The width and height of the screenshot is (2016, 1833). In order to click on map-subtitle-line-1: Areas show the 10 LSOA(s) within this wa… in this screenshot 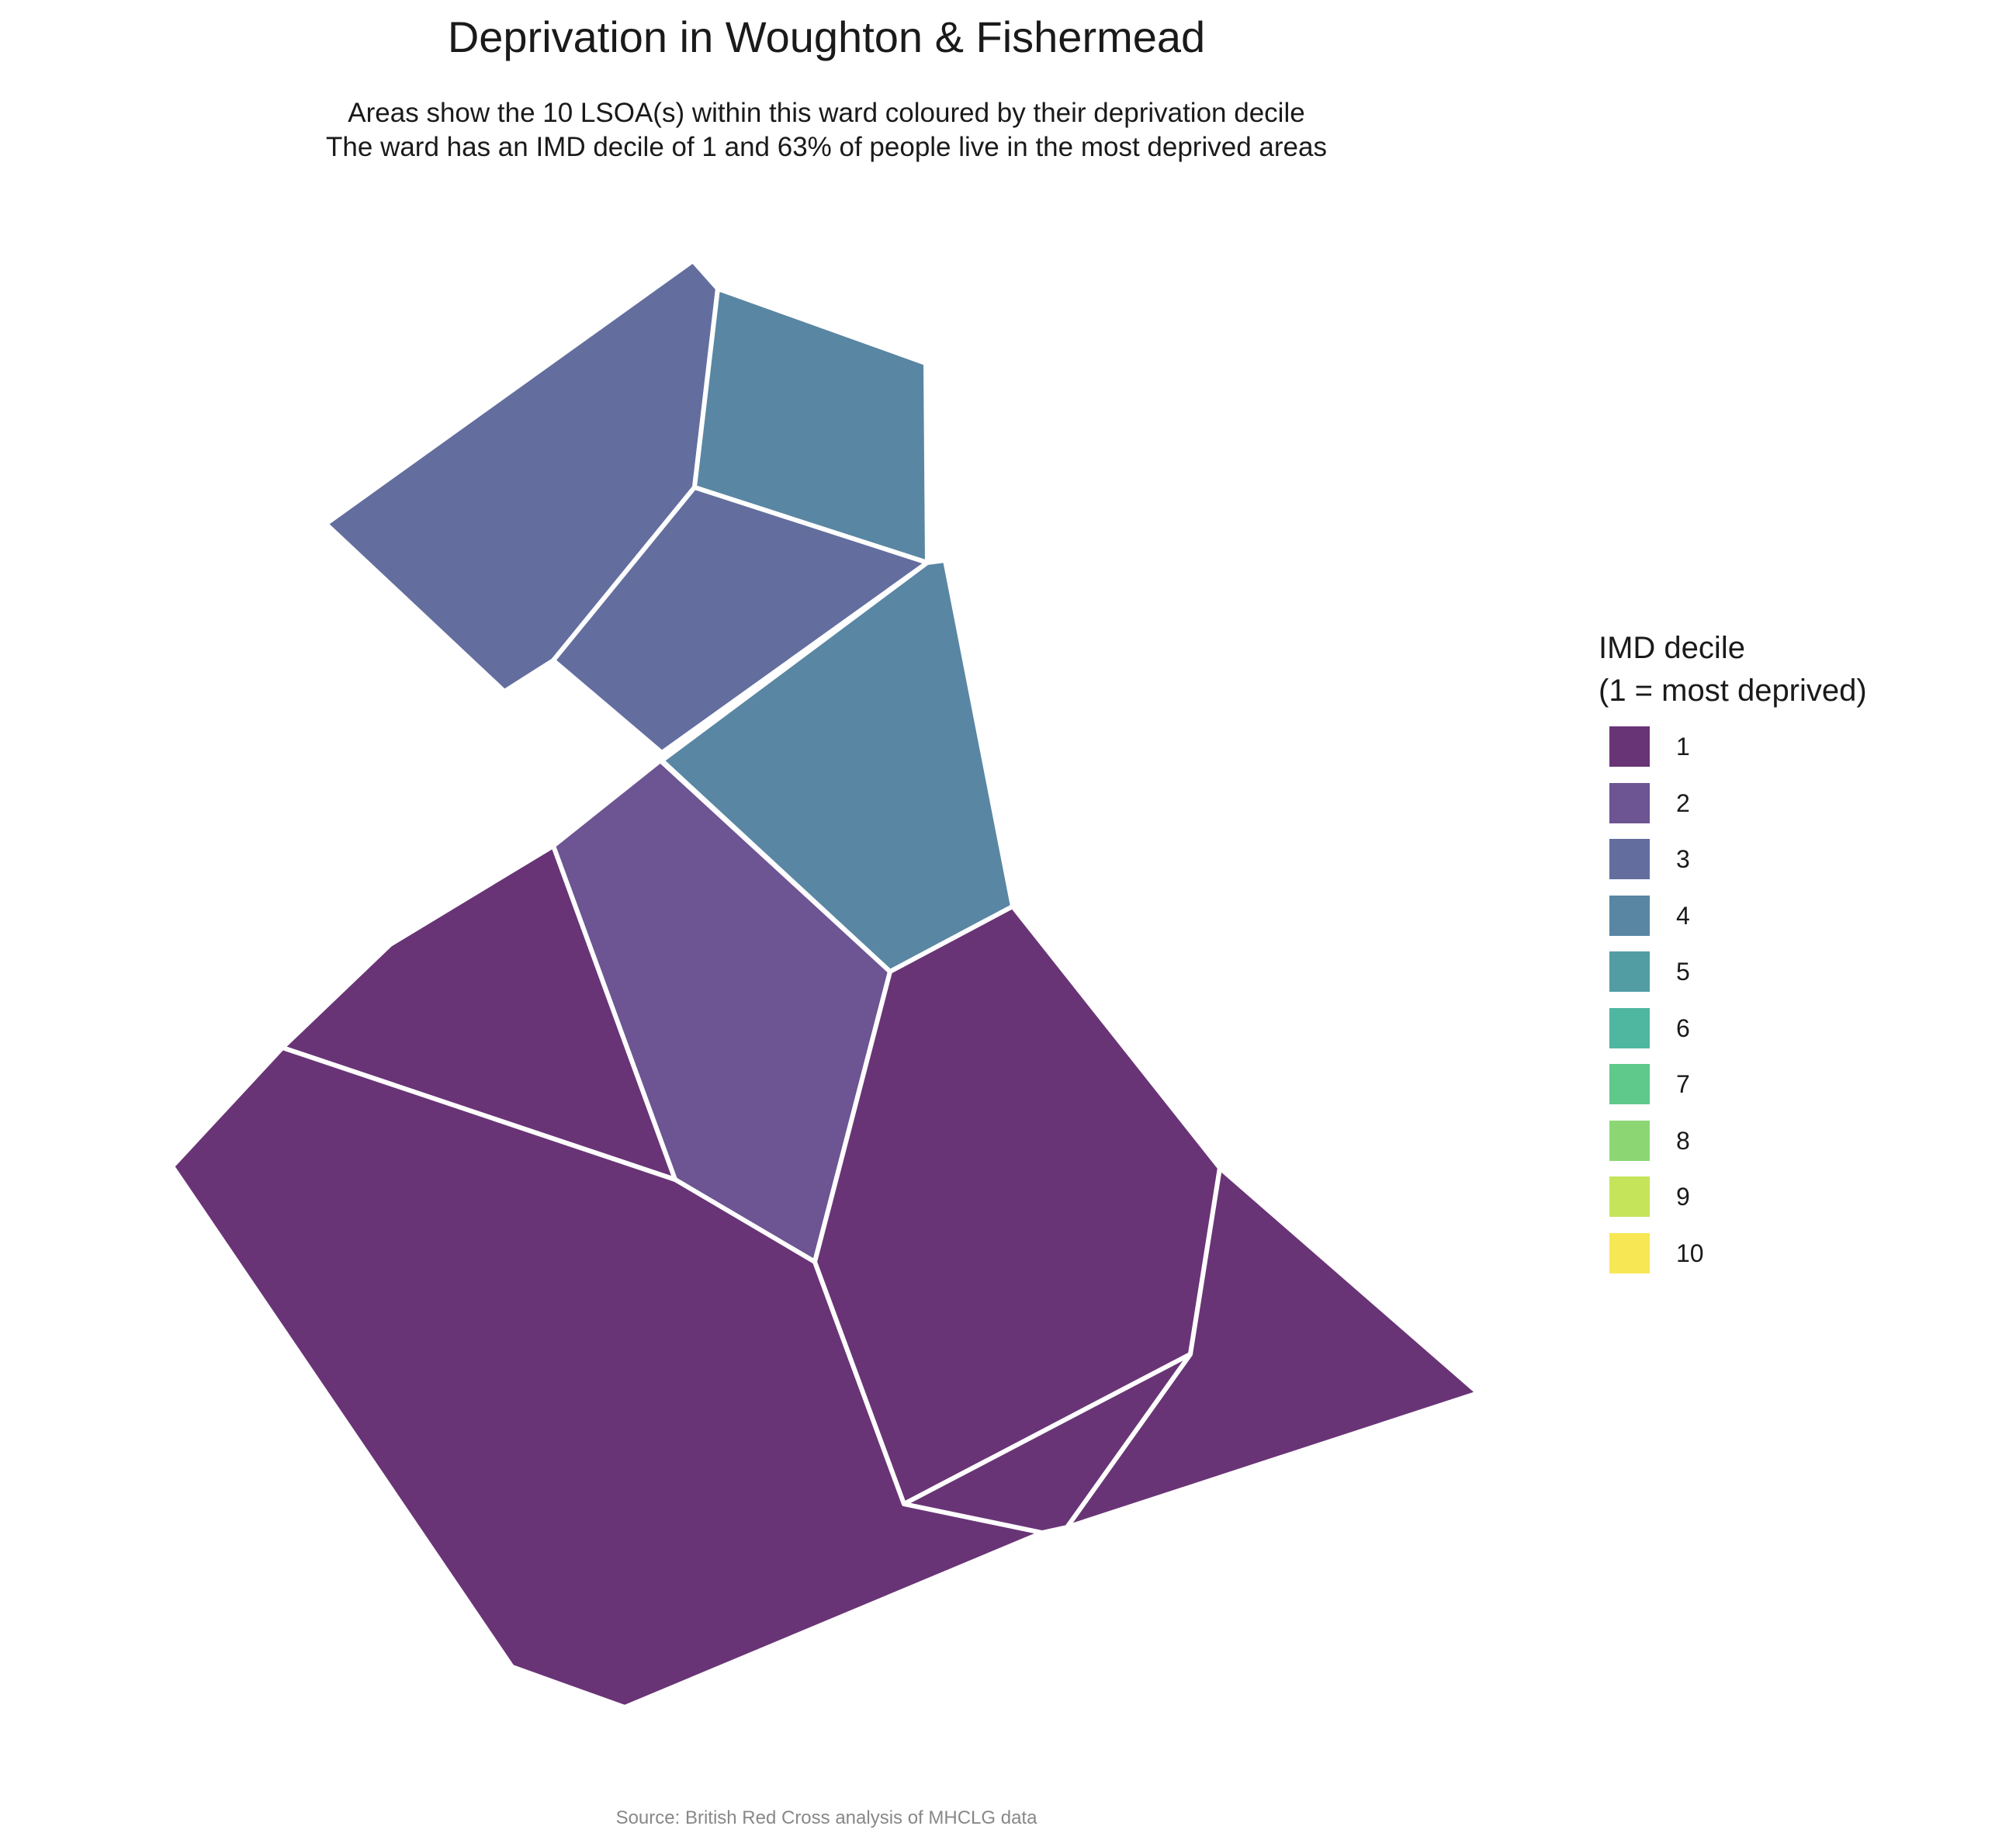, I will do `click(827, 113)`.